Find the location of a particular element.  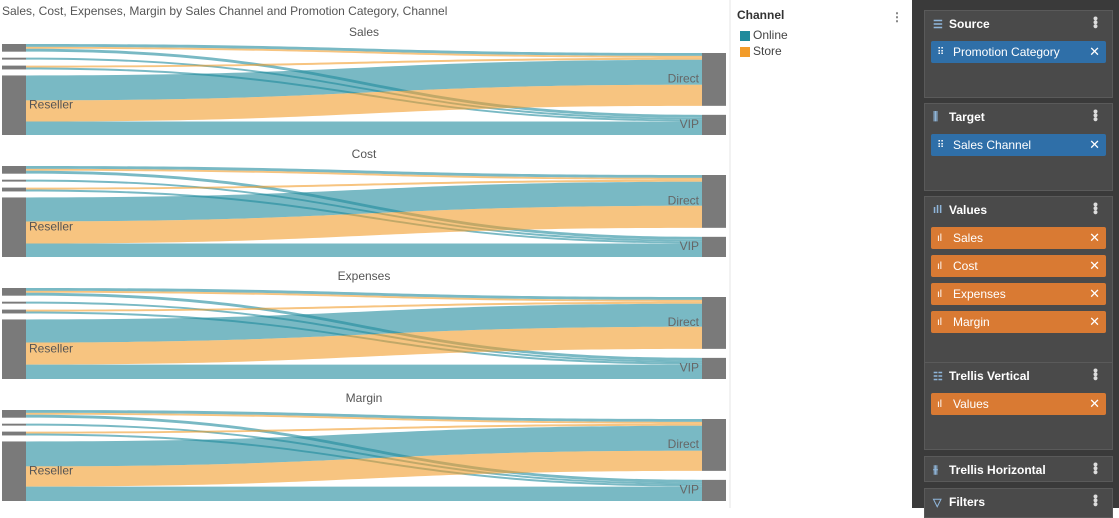

panel-section: ☷ Trellis Vertical ••• ıl Values ✕ is located at coordinates (1018, 406).